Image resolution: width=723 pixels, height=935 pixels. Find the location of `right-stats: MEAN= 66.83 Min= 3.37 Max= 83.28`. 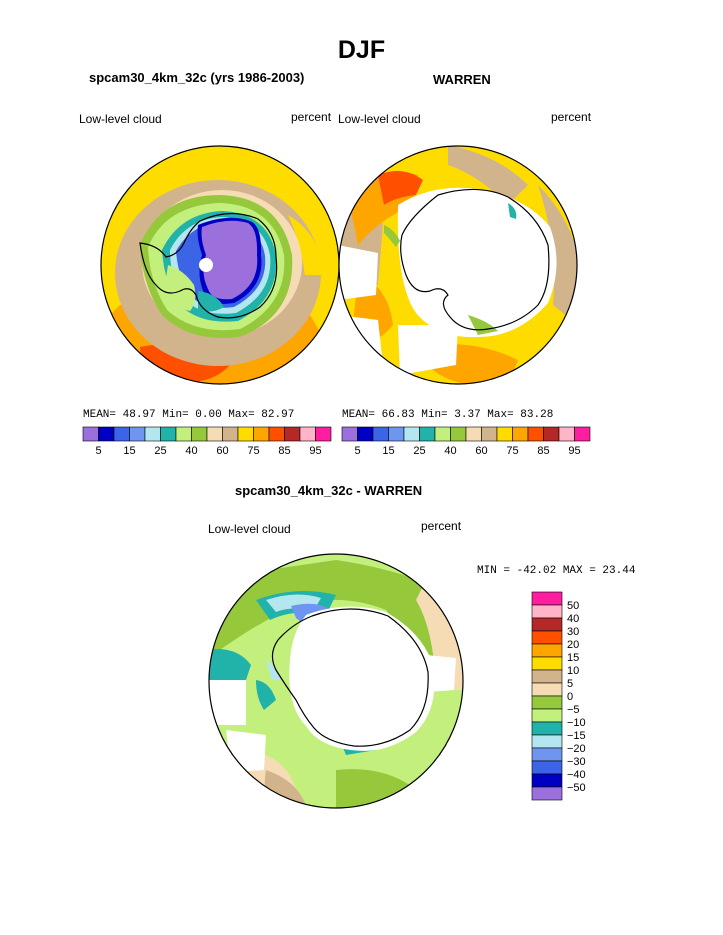

right-stats: MEAN= 66.83 Min= 3.37 Max= 83.28 is located at coordinates (447, 415).